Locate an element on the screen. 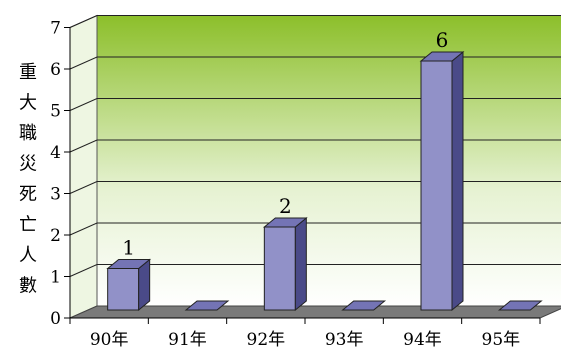  y-axis-label-char: 數 is located at coordinates (28, 286).